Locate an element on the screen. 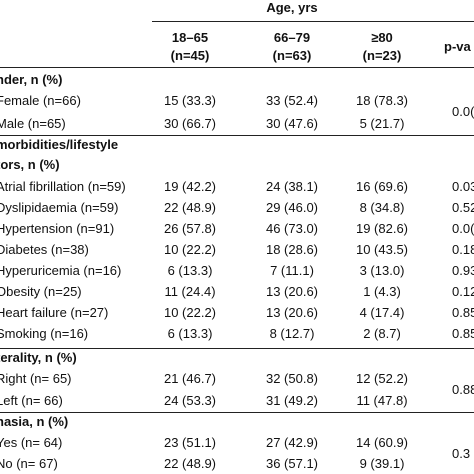 This screenshot has height=474, width=474. header-rule-top is located at coordinates (313, 21).